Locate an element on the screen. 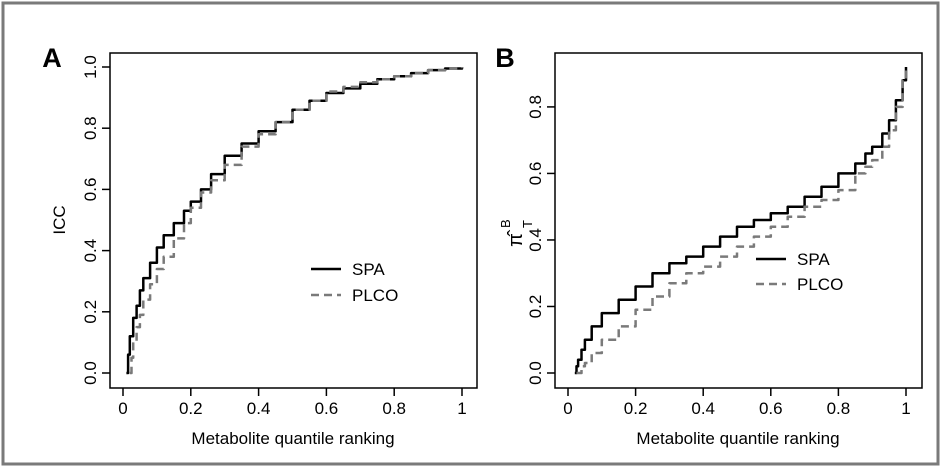 This screenshot has height=472, width=941. y-axis-label-subscript: T is located at coordinates (527, 224).